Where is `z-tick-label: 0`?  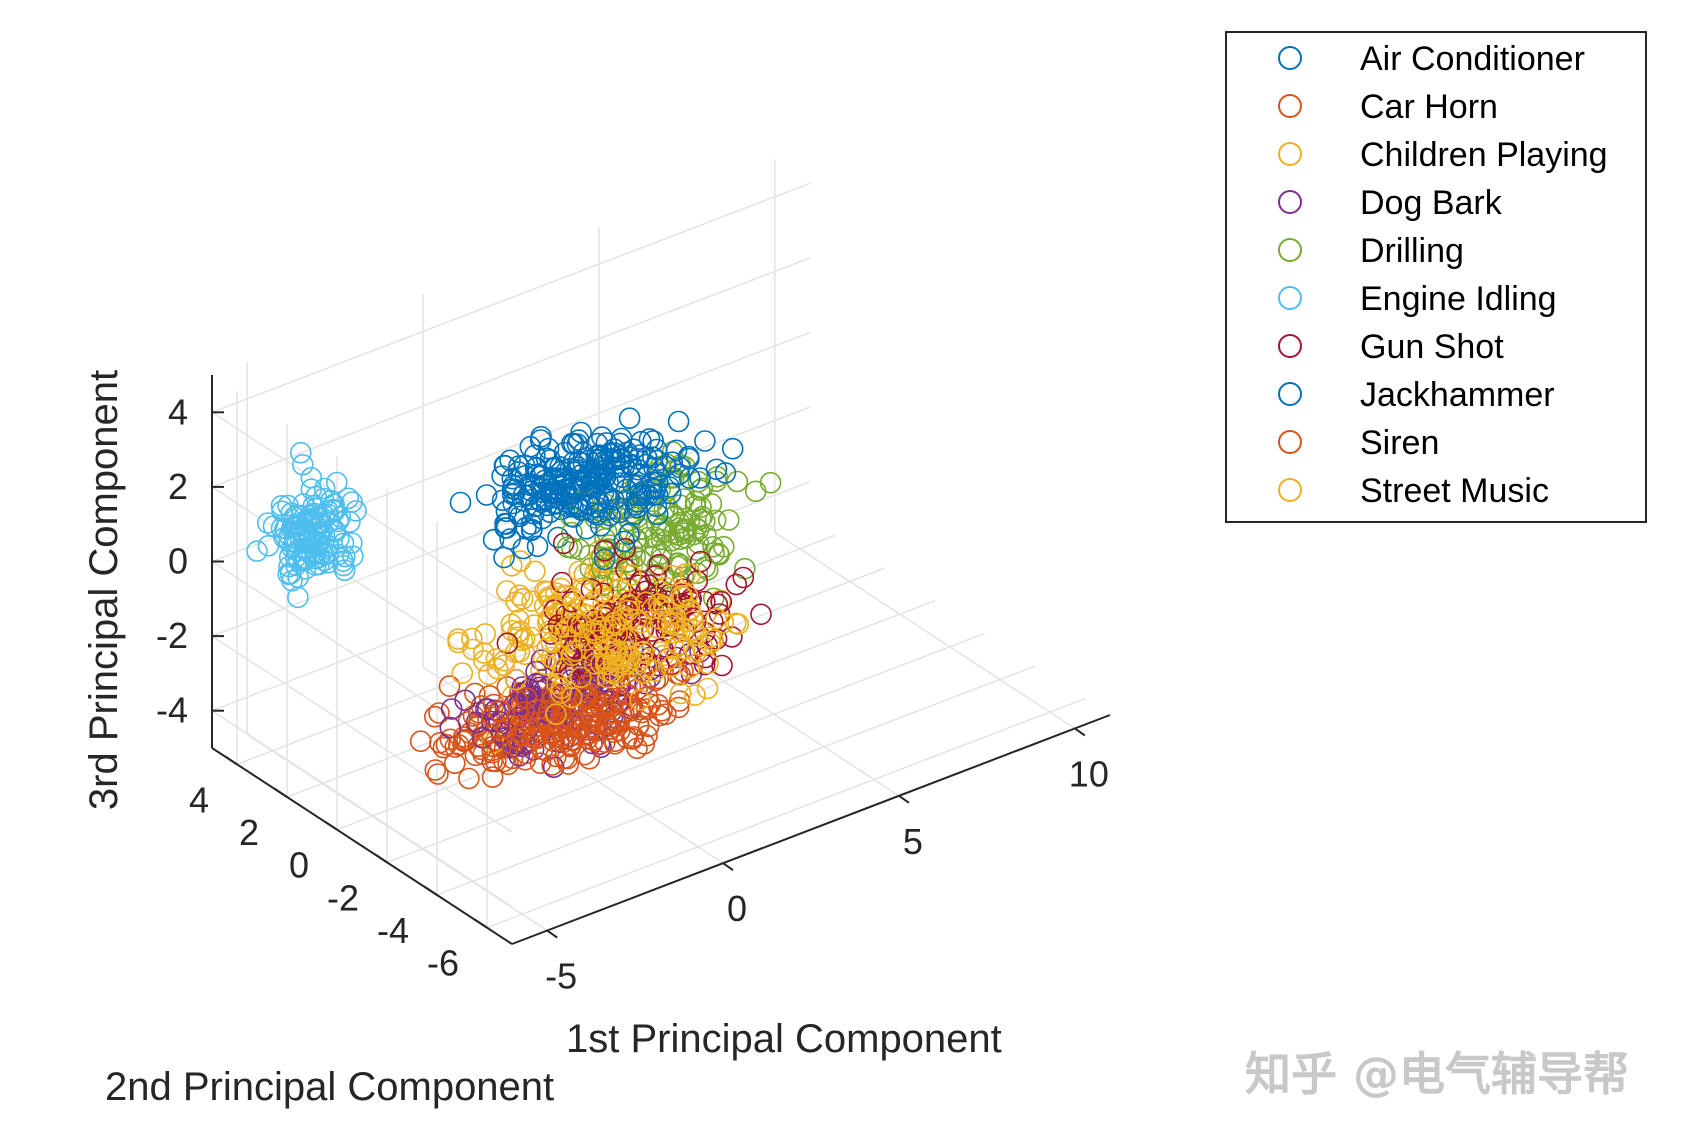
z-tick-label: 0 is located at coordinates (178, 561).